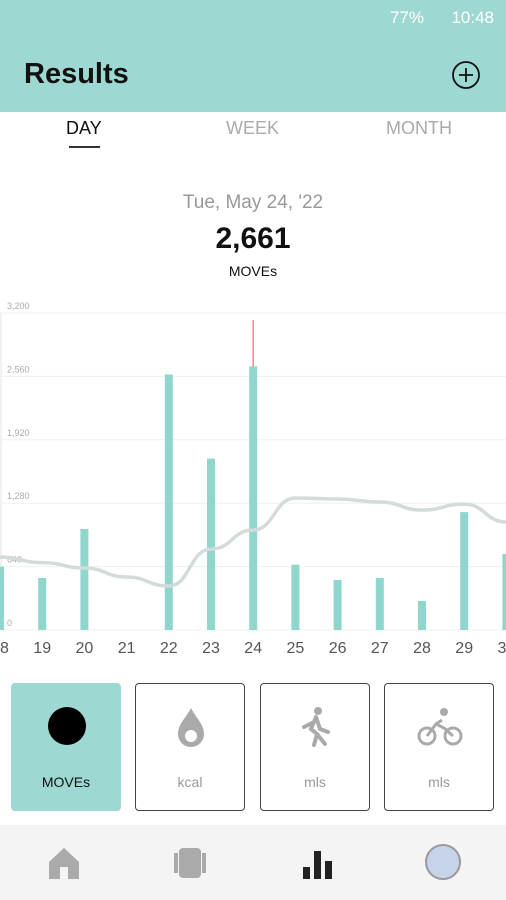 Image resolution: width=506 pixels, height=900 pixels. What do you see at coordinates (253, 648) in the screenshot?
I see `x-tick-label: 24` at bounding box center [253, 648].